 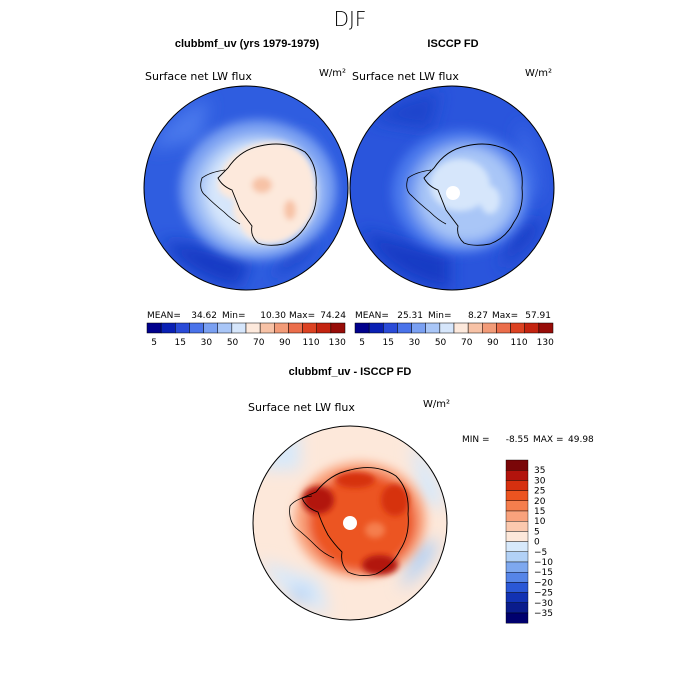 What do you see at coordinates (581, 440) in the screenshot?
I see `panel-diff-max: 49.98` at bounding box center [581, 440].